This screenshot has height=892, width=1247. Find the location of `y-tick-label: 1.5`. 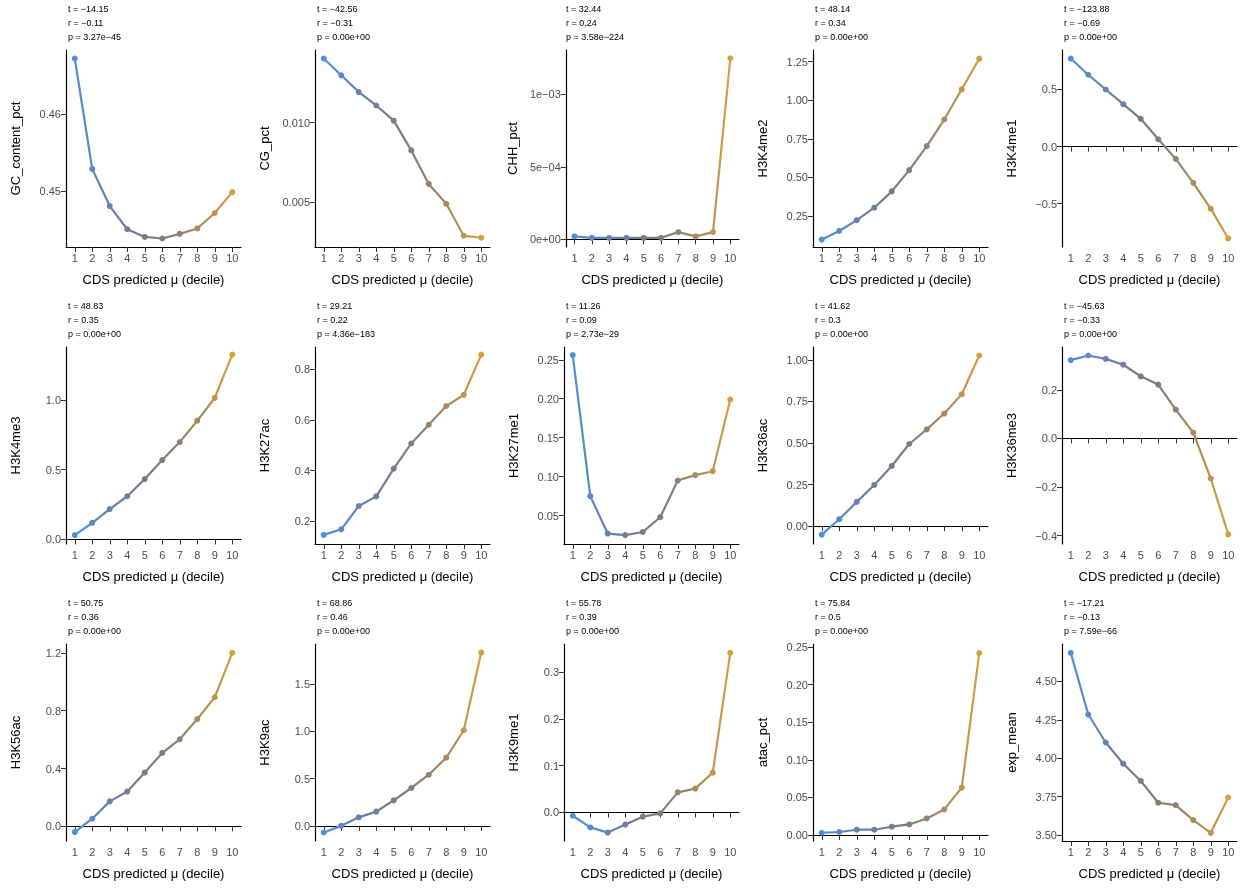

y-tick-label: 1.5 is located at coordinates (302, 683).